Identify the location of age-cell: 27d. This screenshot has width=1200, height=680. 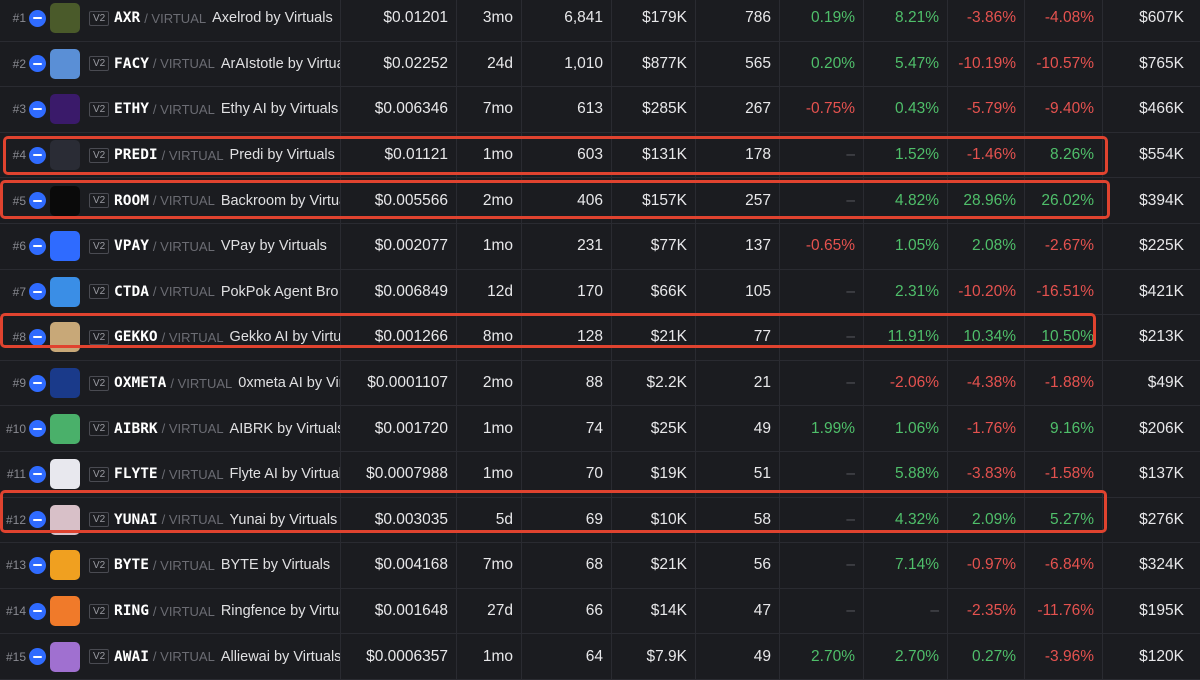
(500, 611).